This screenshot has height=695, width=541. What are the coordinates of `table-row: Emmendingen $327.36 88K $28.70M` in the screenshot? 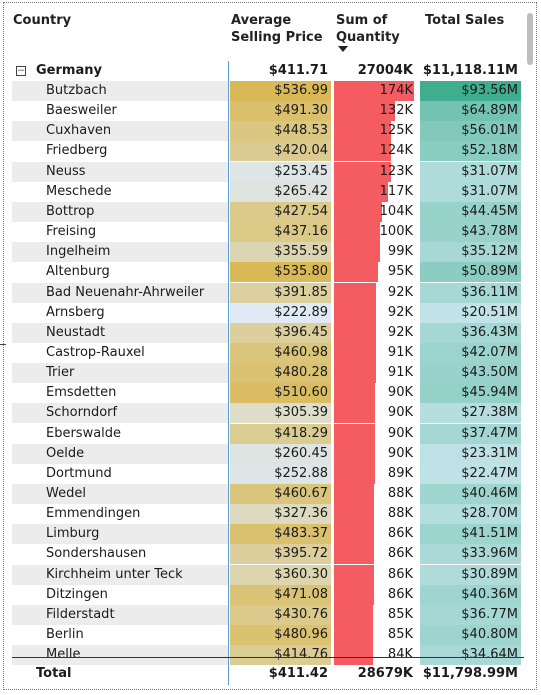 It's located at (264, 514).